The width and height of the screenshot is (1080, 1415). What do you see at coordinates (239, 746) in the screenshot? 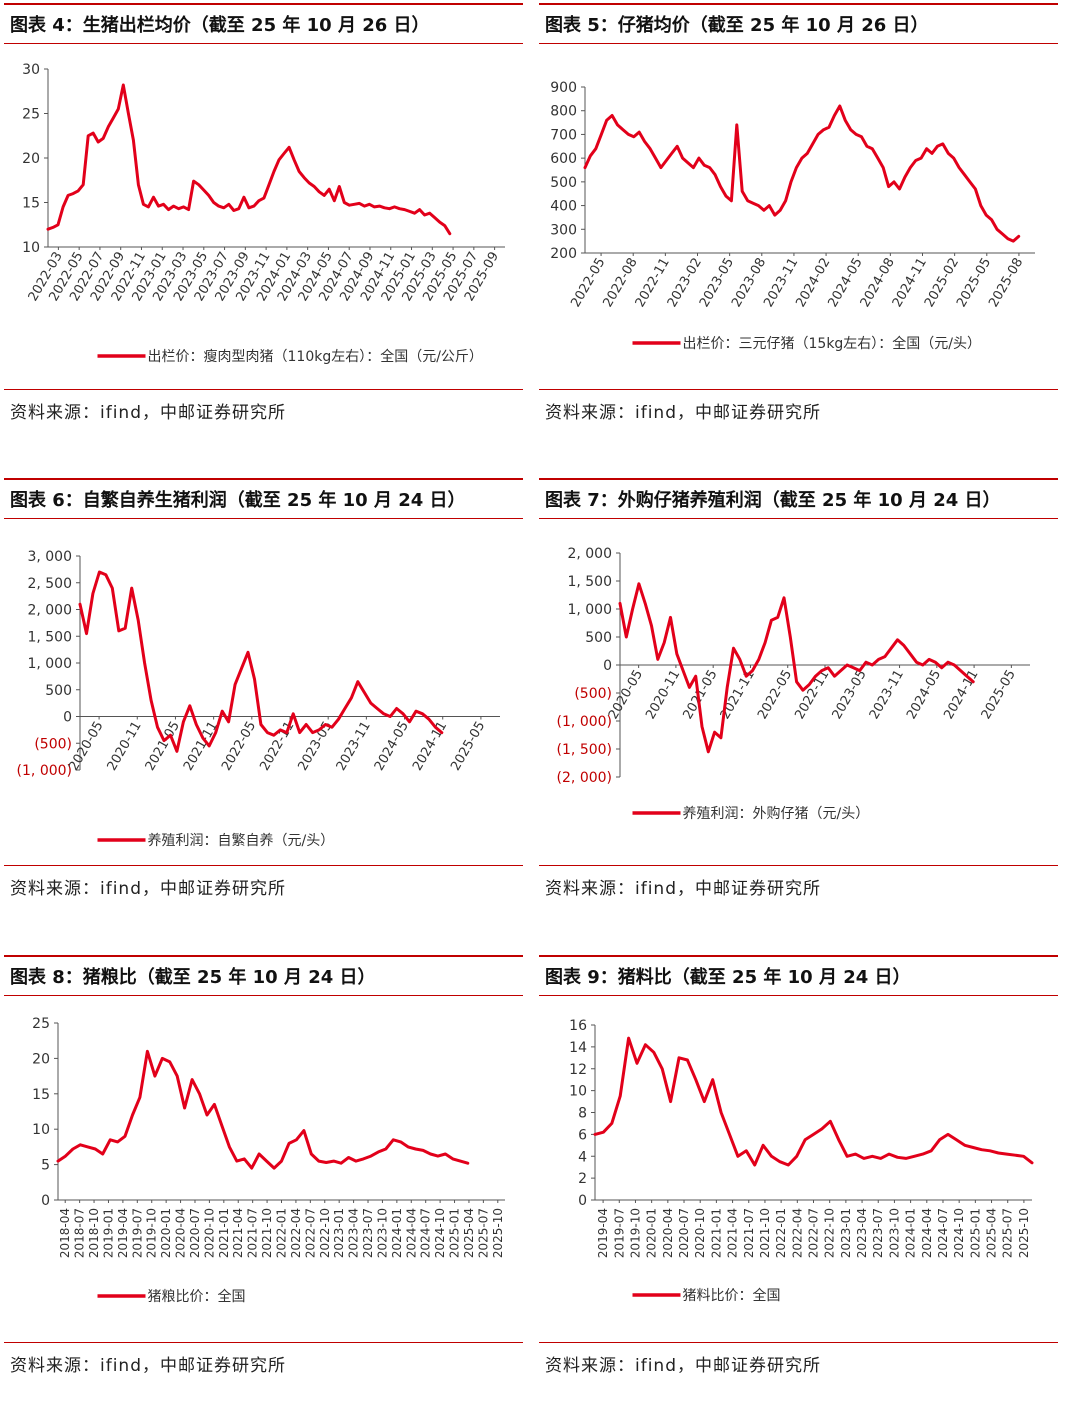
I see `x-tick-label: 2022-05` at bounding box center [239, 746].